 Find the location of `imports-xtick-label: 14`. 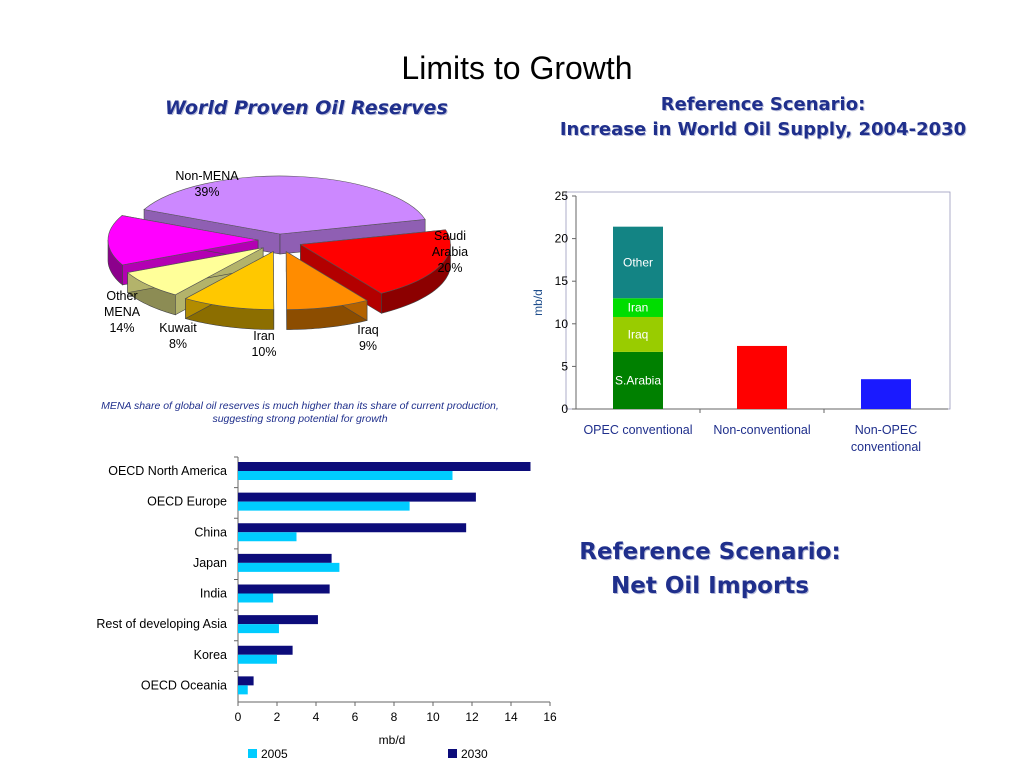

imports-xtick-label: 14 is located at coordinates (511, 717).